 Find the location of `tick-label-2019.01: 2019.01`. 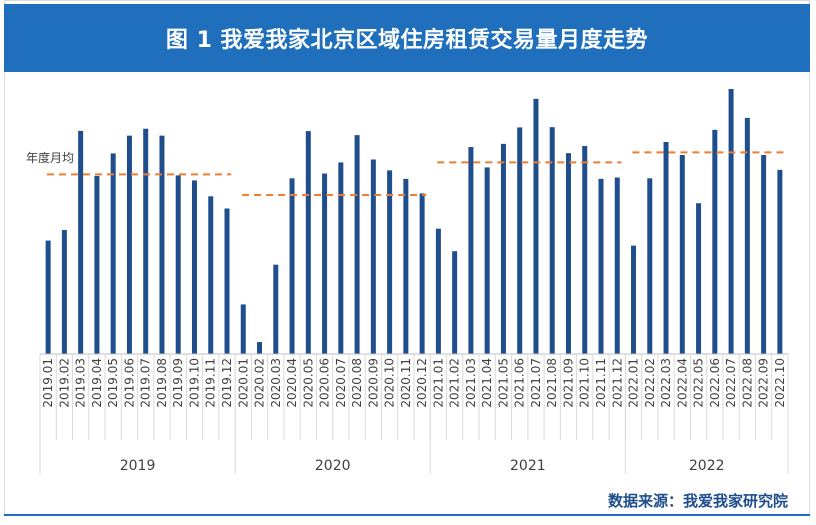

tick-label-2019.01: 2019.01 is located at coordinates (48, 383).